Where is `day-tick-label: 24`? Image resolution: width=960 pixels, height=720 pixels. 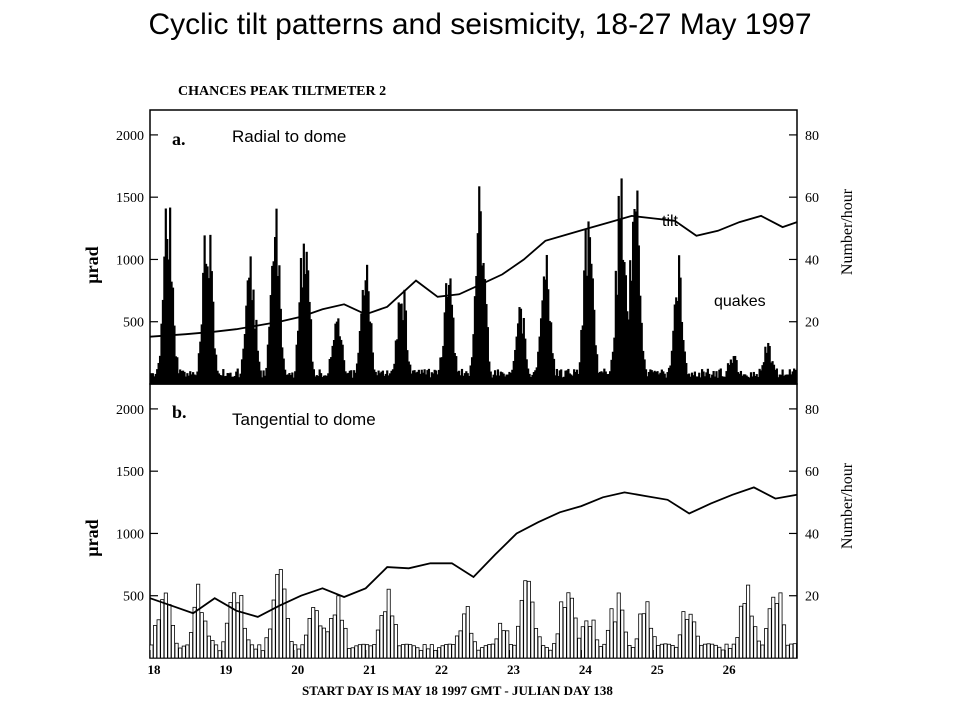
day-tick-label: 24 is located at coordinates (586, 669).